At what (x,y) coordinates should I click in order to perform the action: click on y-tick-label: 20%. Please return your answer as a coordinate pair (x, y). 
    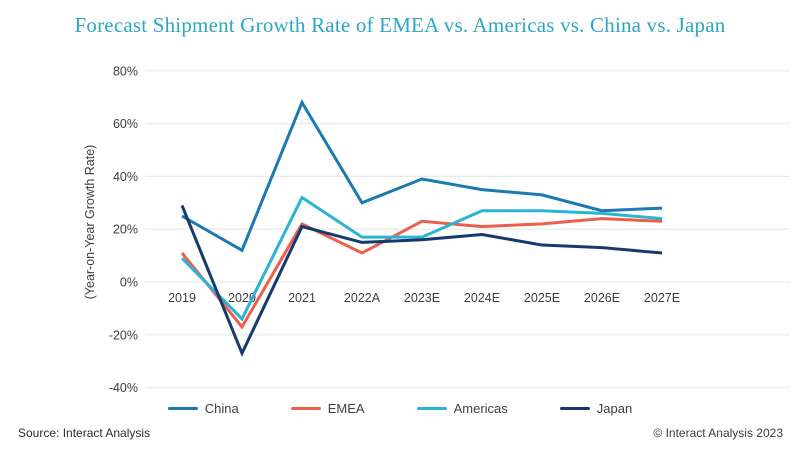
    Looking at the image, I should click on (125, 230).